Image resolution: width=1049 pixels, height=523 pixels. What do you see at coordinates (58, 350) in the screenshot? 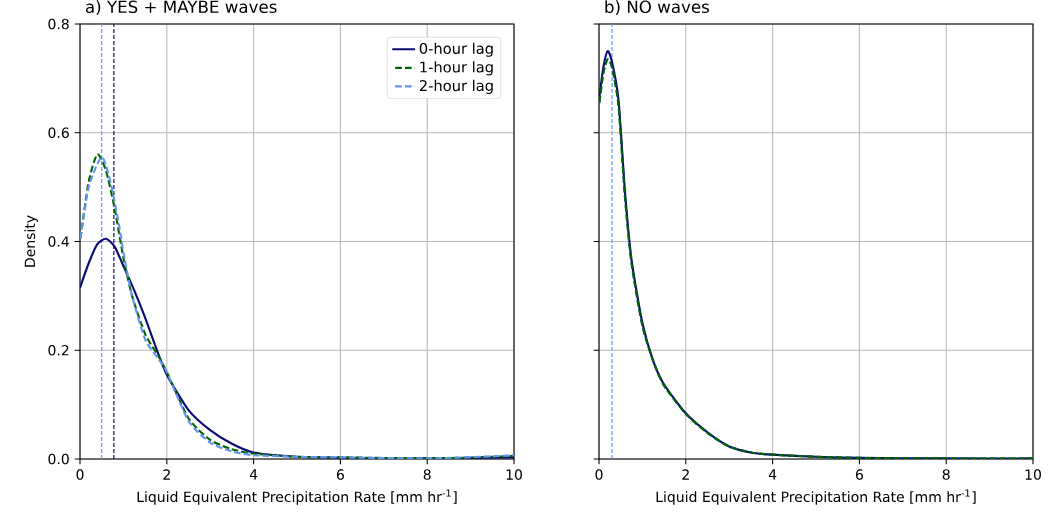
I see `y-tick-label: 0.2` at bounding box center [58, 350].